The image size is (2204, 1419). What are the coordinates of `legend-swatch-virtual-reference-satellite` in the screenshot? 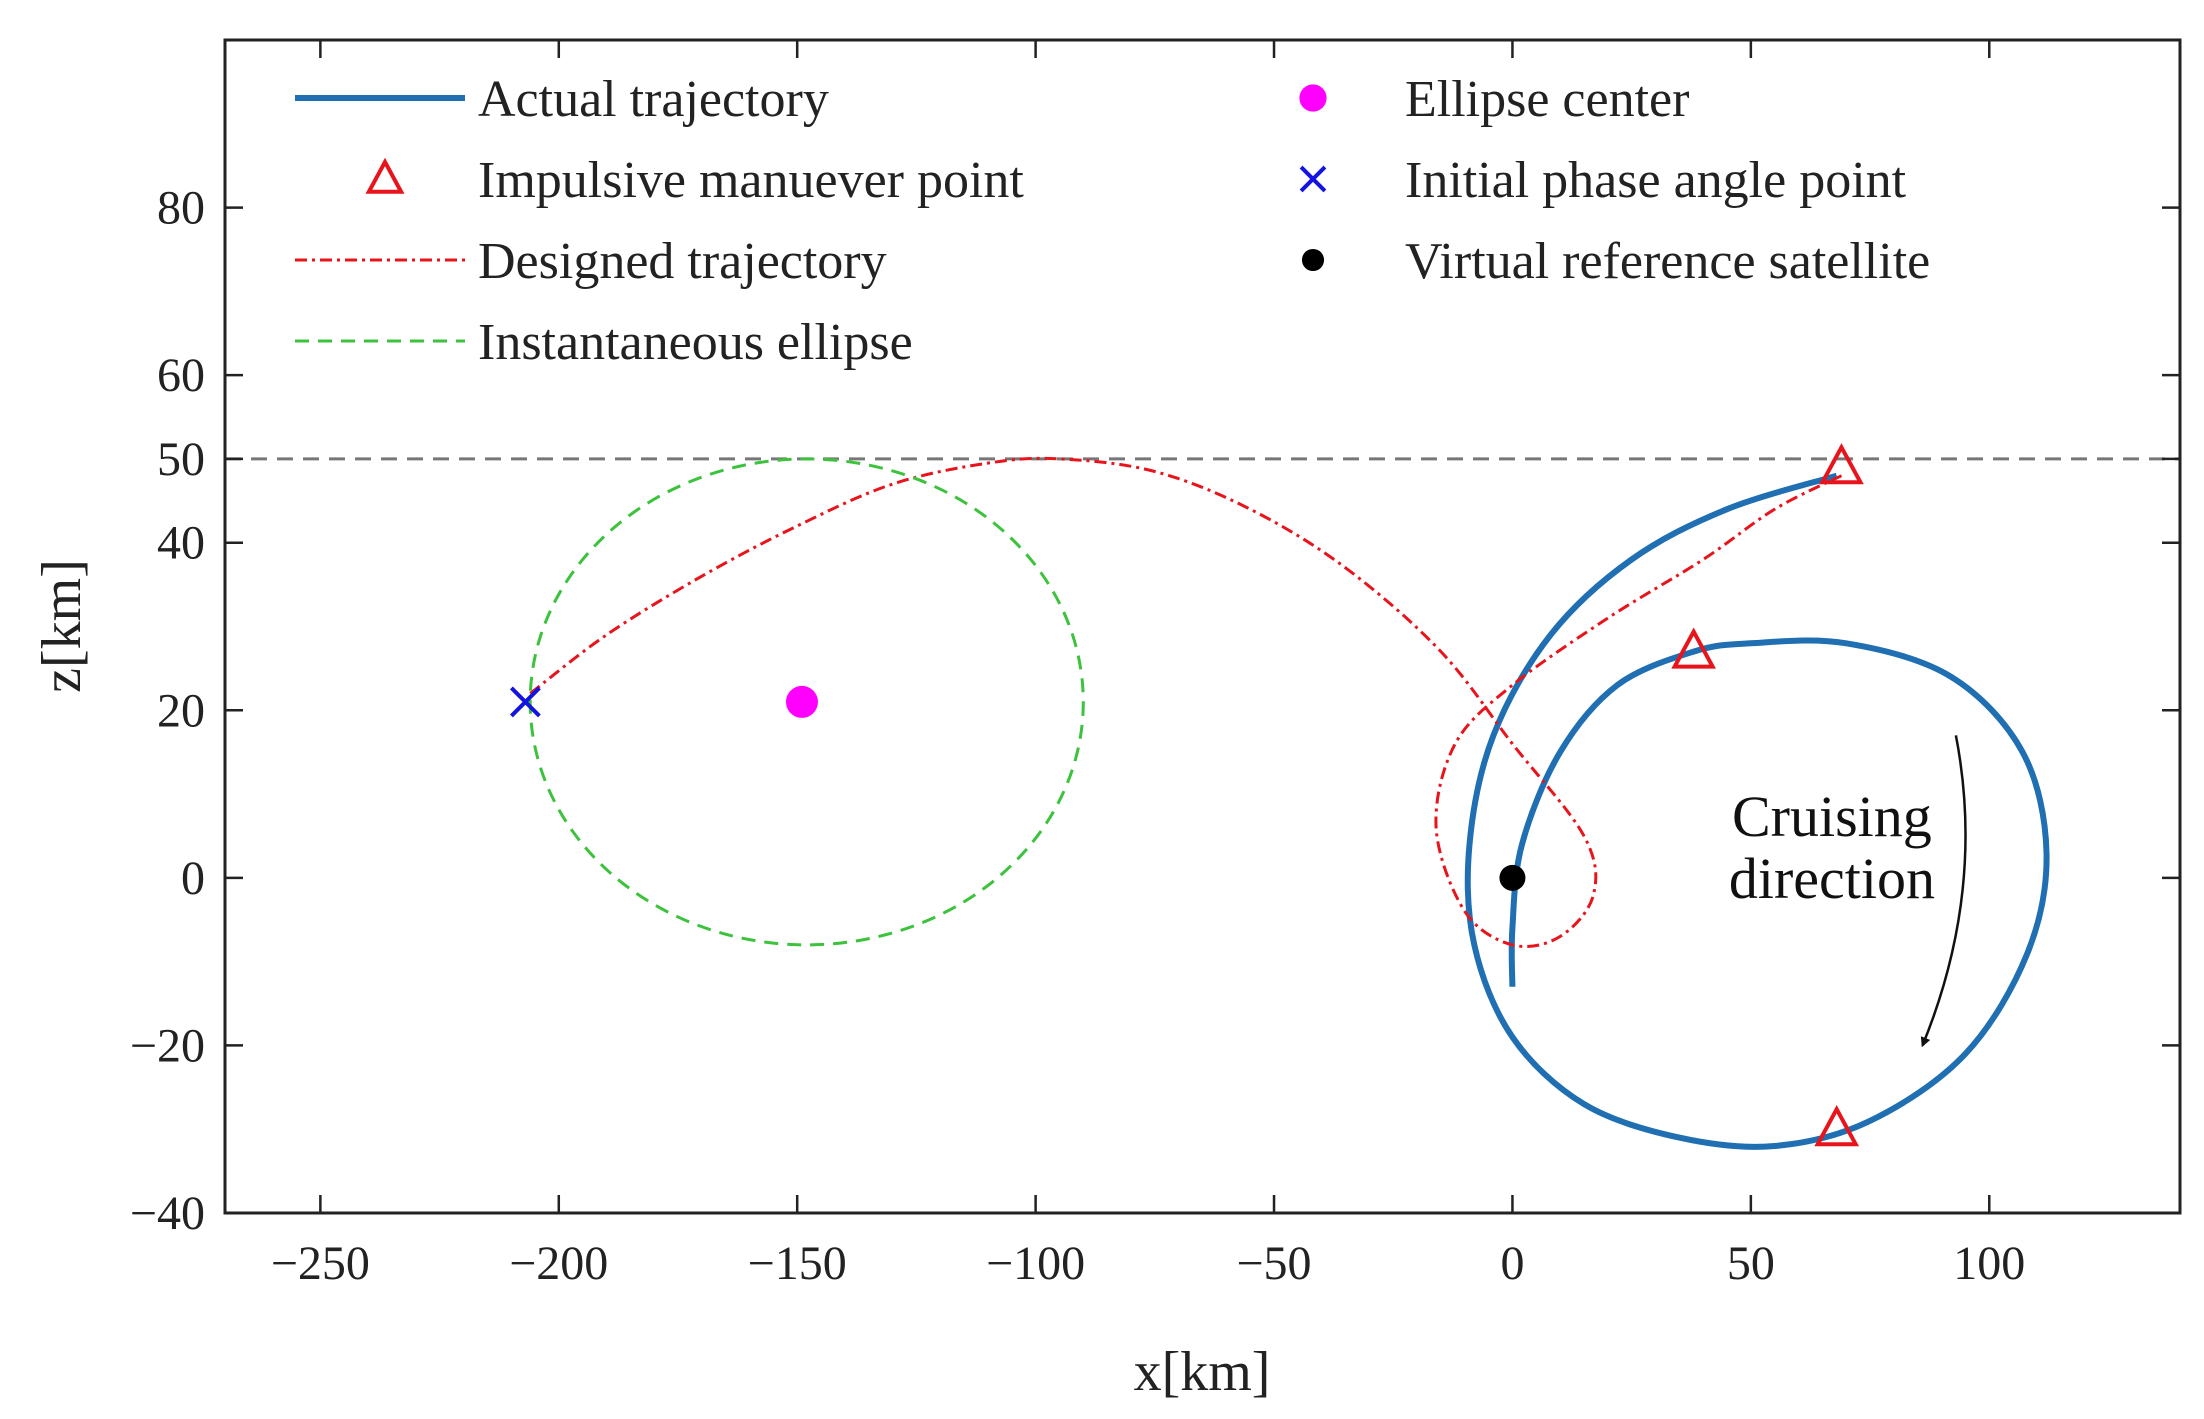 It's located at (1313, 260).